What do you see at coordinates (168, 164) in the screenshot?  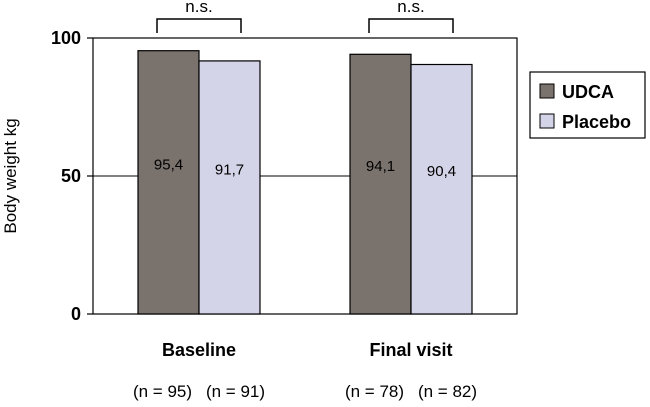 I see `data-label: 95,4` at bounding box center [168, 164].